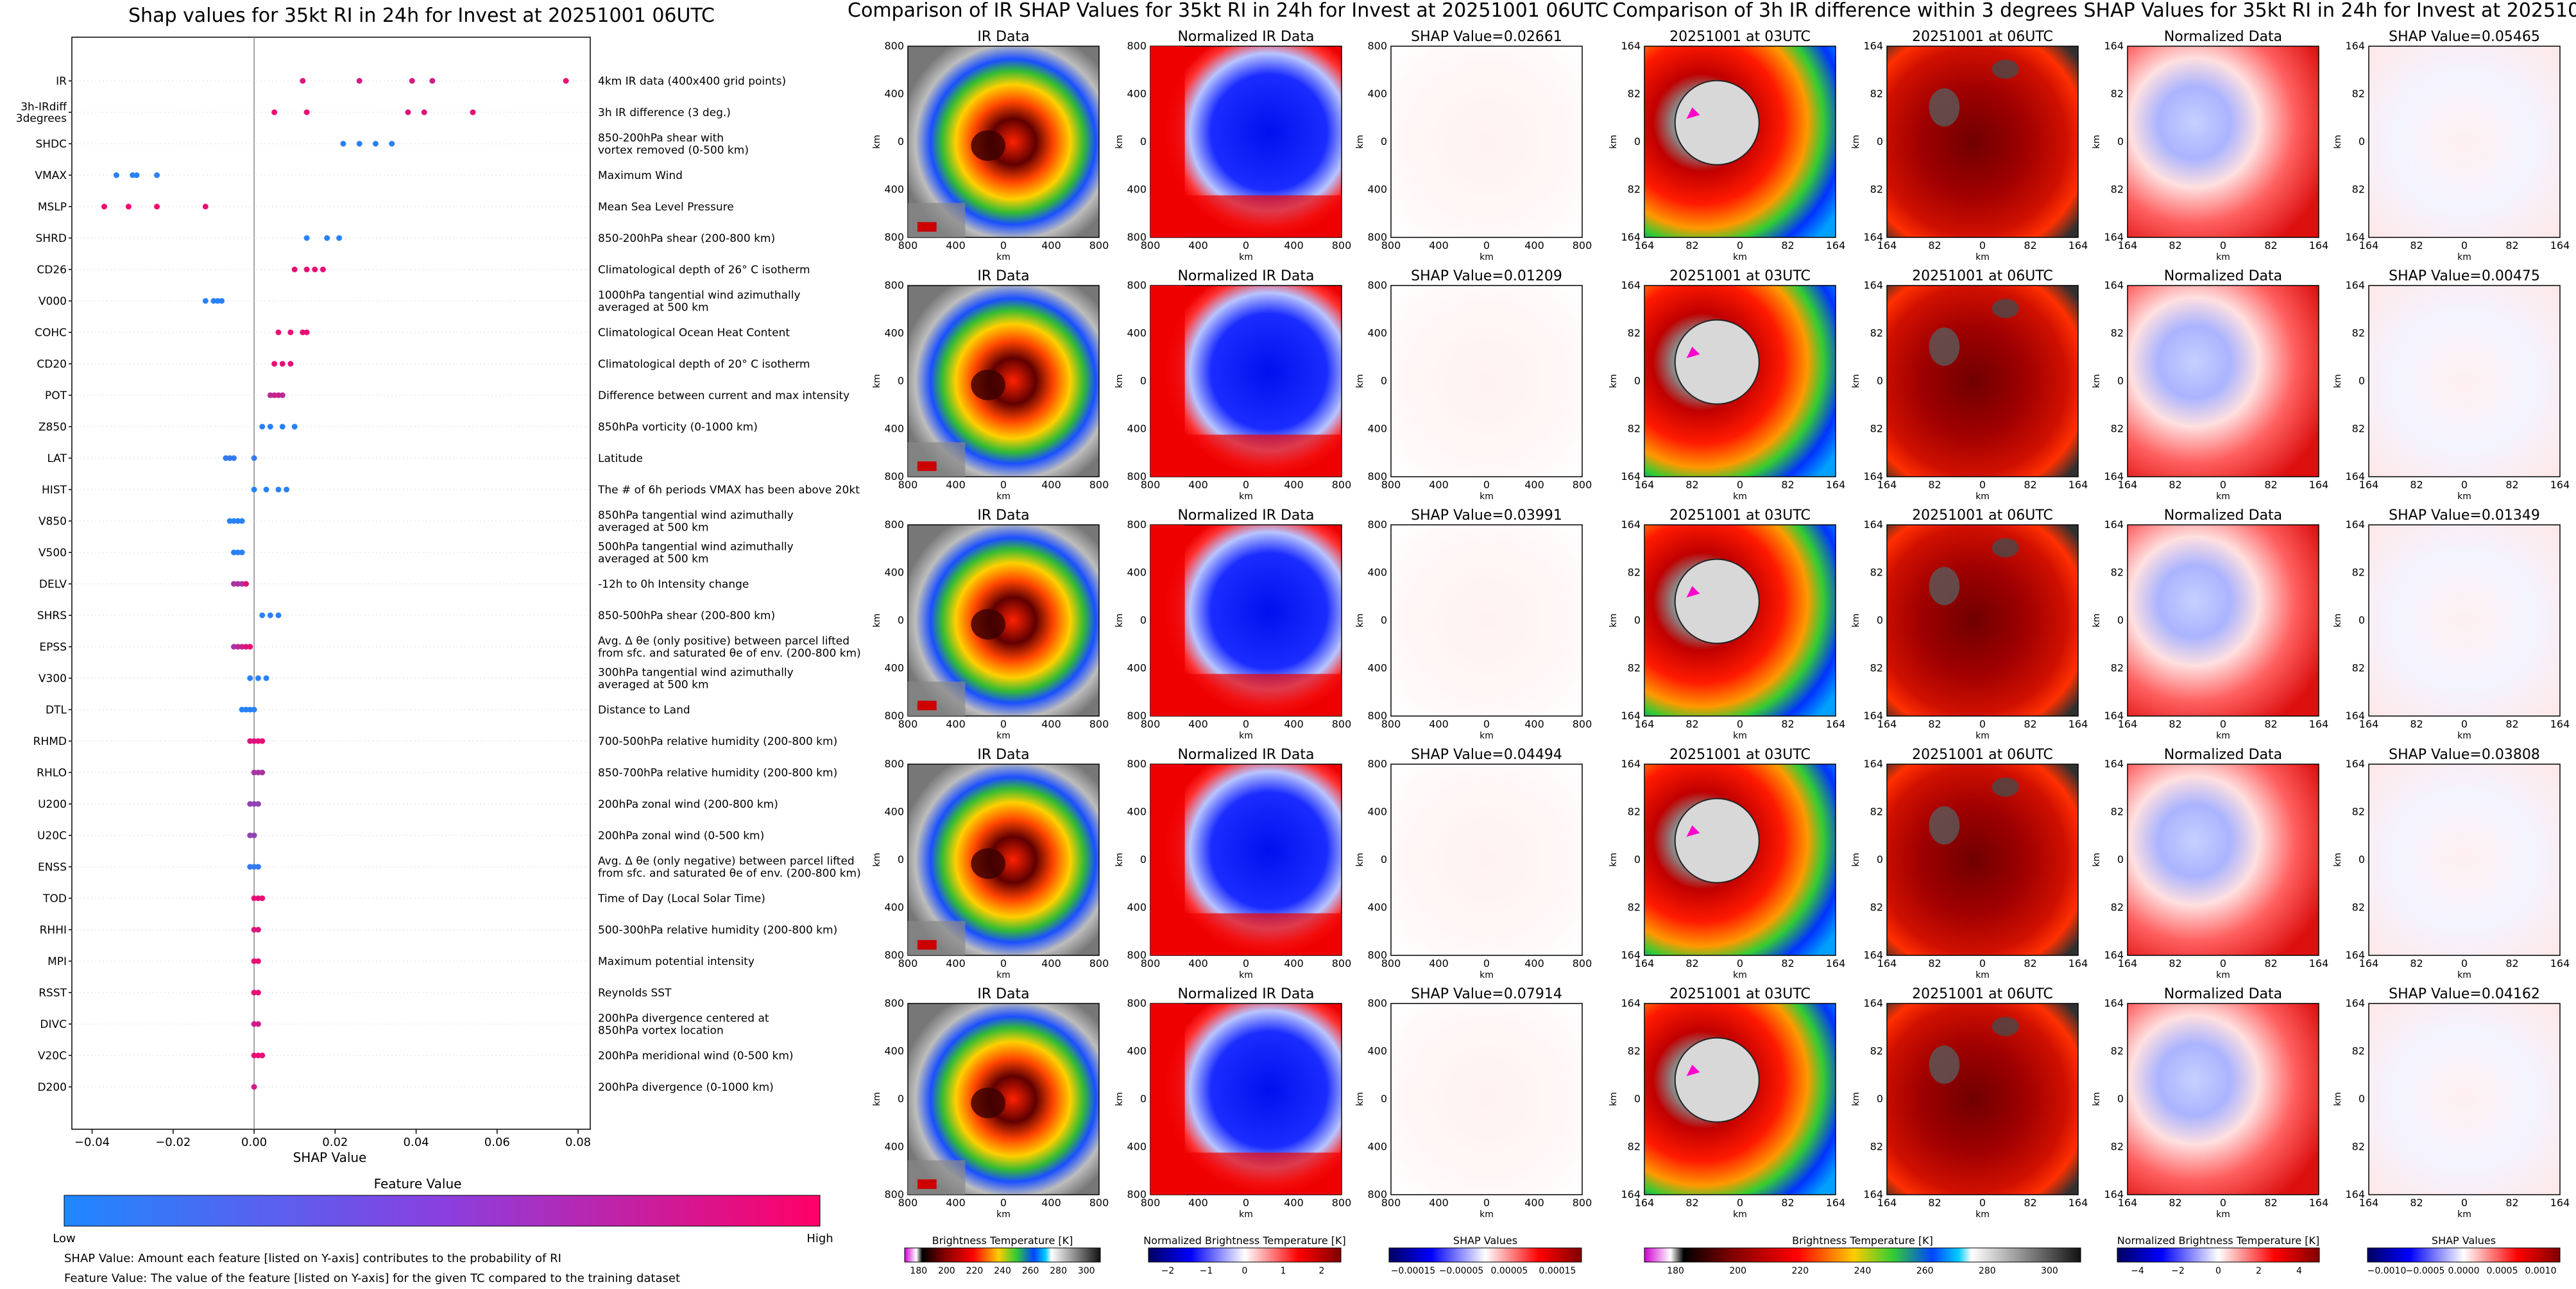  I want to click on irdiff-bt-colorbar, so click(1862, 1255).